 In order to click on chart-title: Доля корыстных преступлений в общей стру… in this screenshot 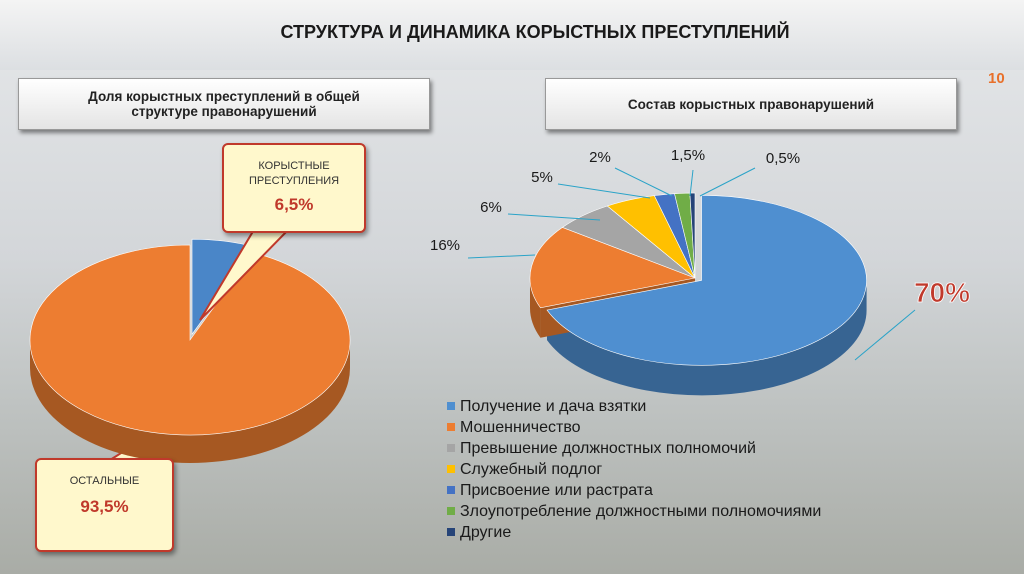, I will do `click(224, 104)`.